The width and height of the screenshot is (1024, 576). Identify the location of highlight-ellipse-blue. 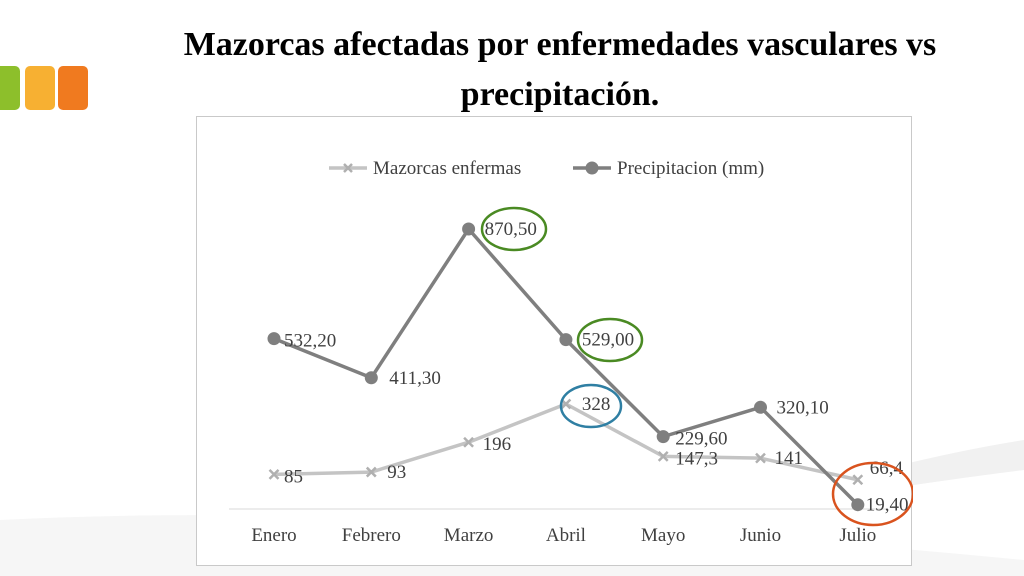
(591, 406).